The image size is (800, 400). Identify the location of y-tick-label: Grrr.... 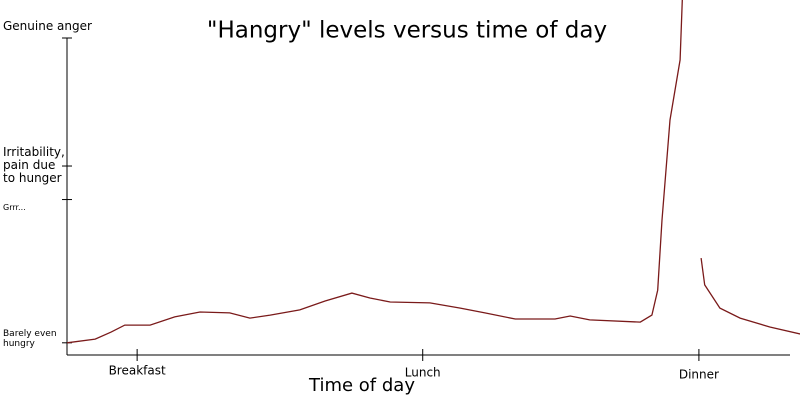
(14, 208).